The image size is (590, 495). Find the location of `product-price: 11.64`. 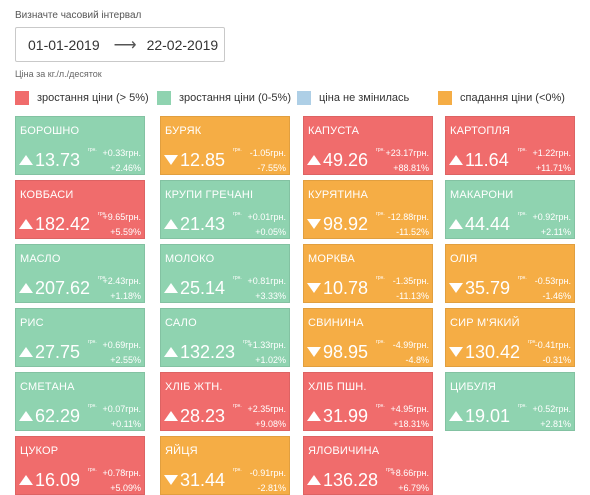

product-price: 11.64 is located at coordinates (479, 160).